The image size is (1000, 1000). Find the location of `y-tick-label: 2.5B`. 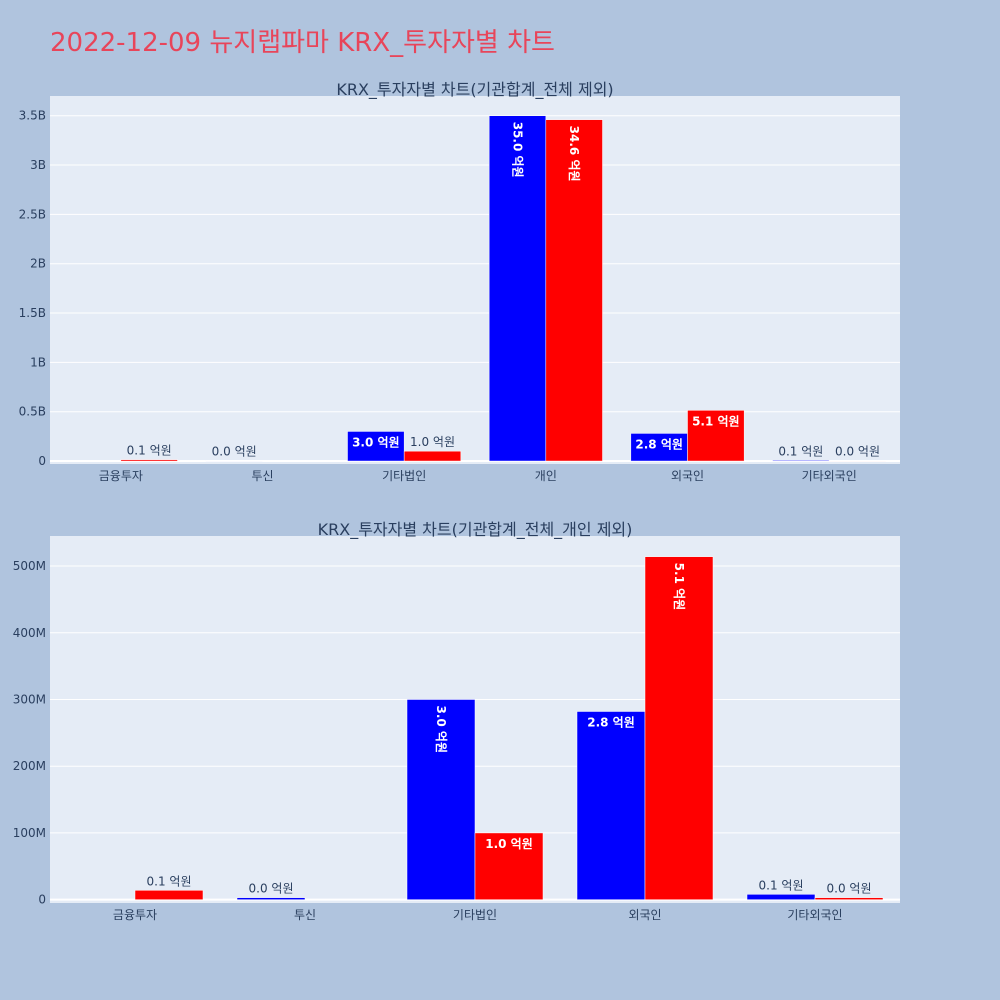

y-tick-label: 2.5B is located at coordinates (32, 214).